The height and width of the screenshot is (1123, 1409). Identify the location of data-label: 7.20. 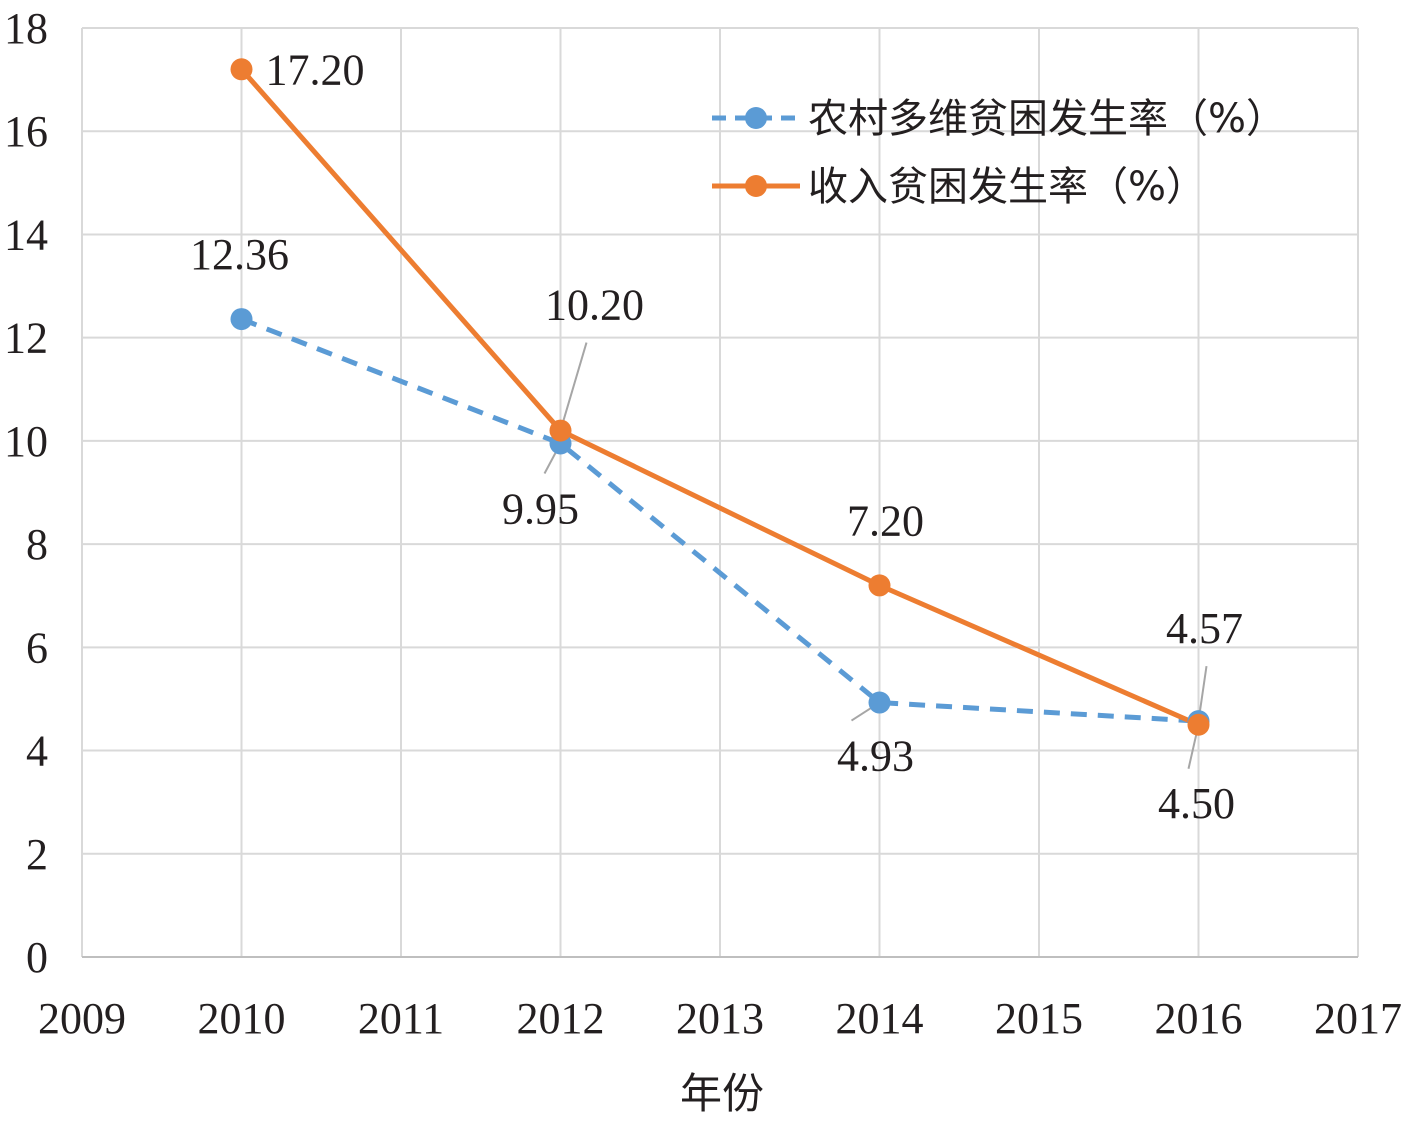
(885, 520).